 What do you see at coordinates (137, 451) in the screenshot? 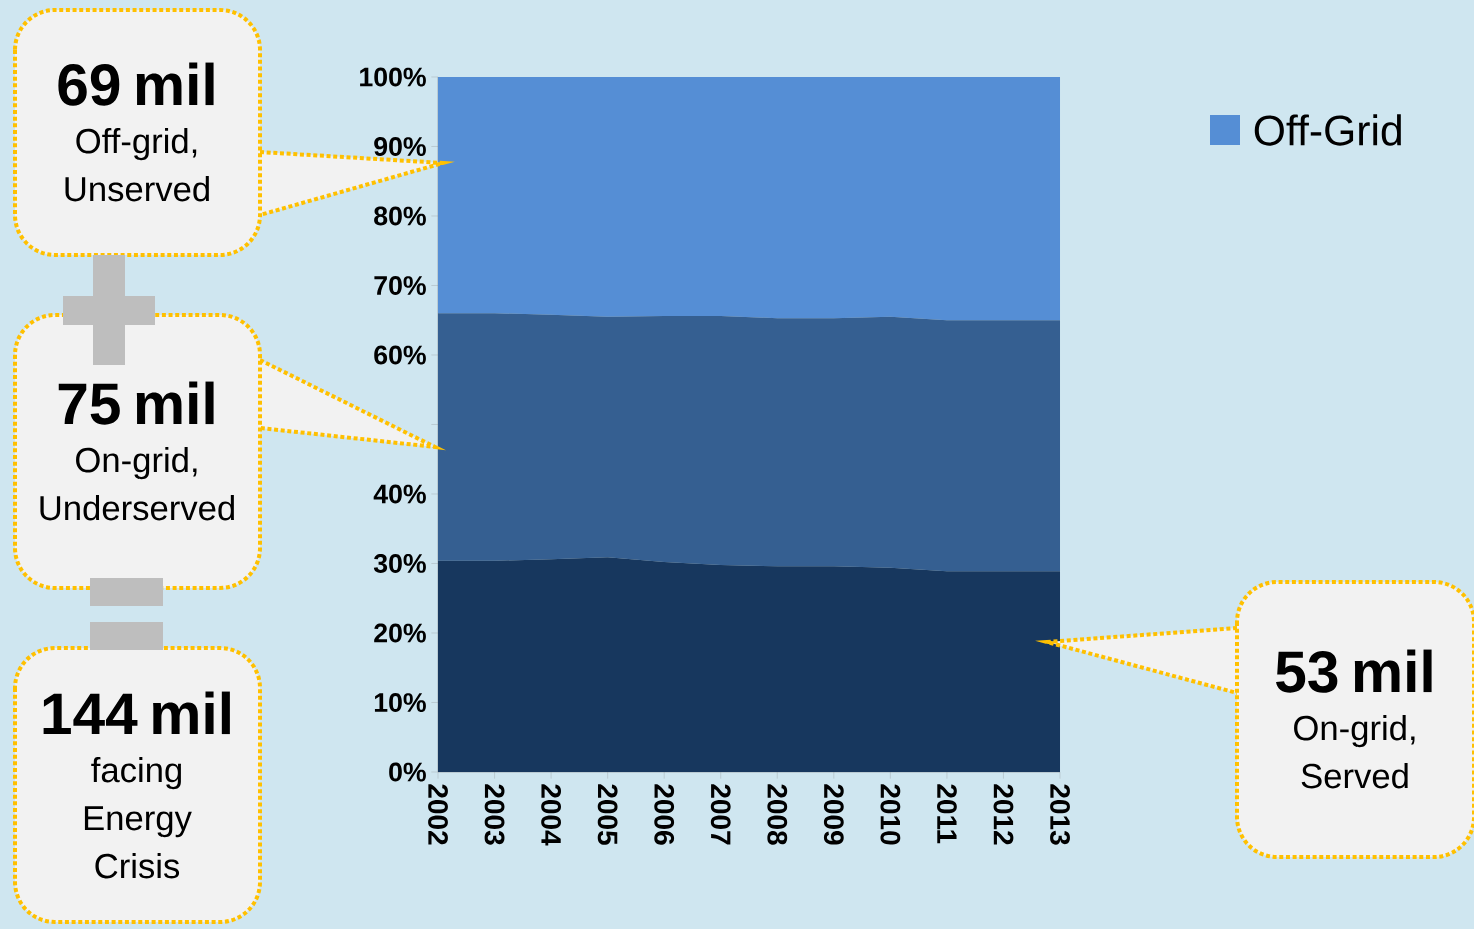
I see `text: 75 mil On-grid, Underserved` at bounding box center [137, 451].